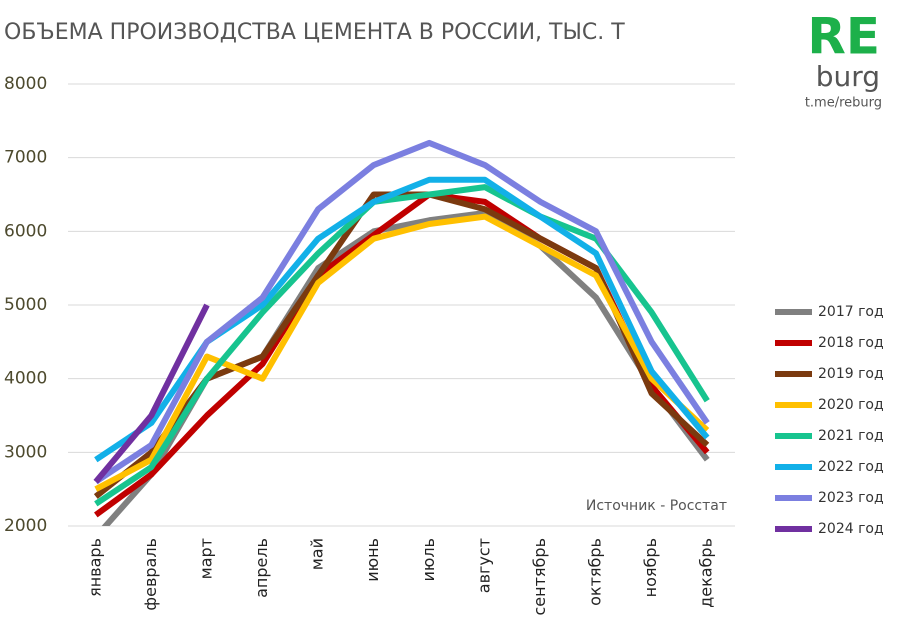  What do you see at coordinates (25, 158) in the screenshot?
I see `y-tick-label: 7000` at bounding box center [25, 158].